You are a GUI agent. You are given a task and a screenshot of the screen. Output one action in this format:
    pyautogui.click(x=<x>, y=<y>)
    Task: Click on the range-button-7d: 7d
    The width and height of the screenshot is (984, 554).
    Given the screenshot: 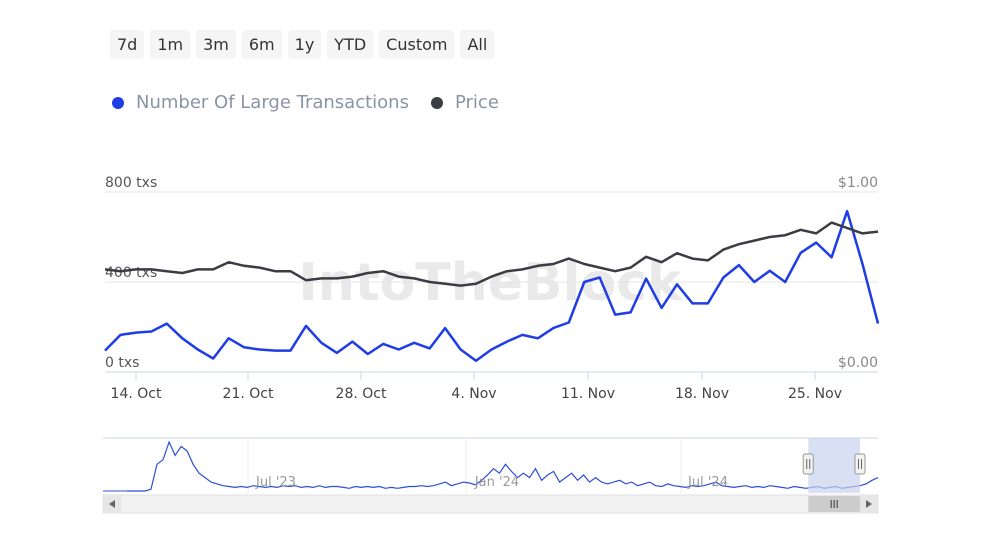 What is the action you would take?
    pyautogui.click(x=127, y=44)
    